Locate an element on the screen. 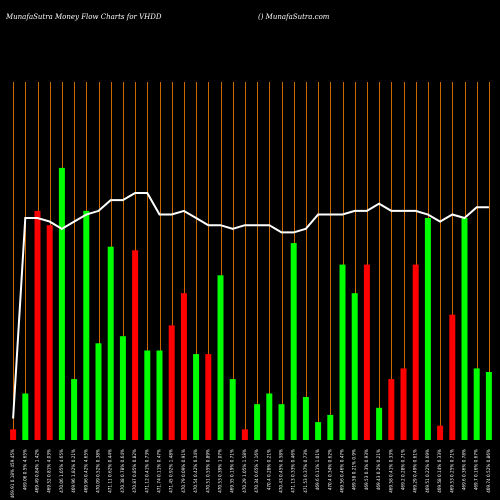 The height and width of the screenshot is (500, 500). tick-label: 469.56 0.46% 0.47% is located at coordinates (342, 471).